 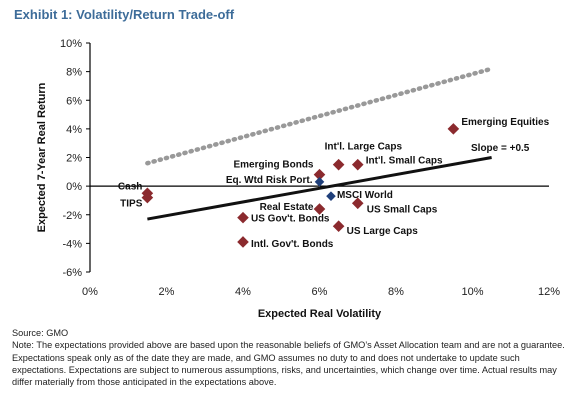 I want to click on x-tick-label: 2%, so click(x=167, y=292).